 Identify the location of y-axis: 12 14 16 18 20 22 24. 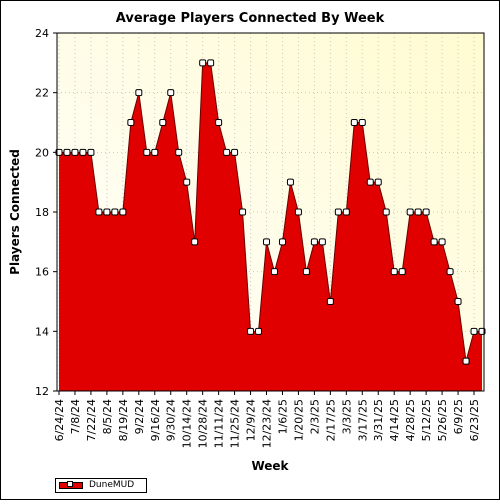
(46, 212).